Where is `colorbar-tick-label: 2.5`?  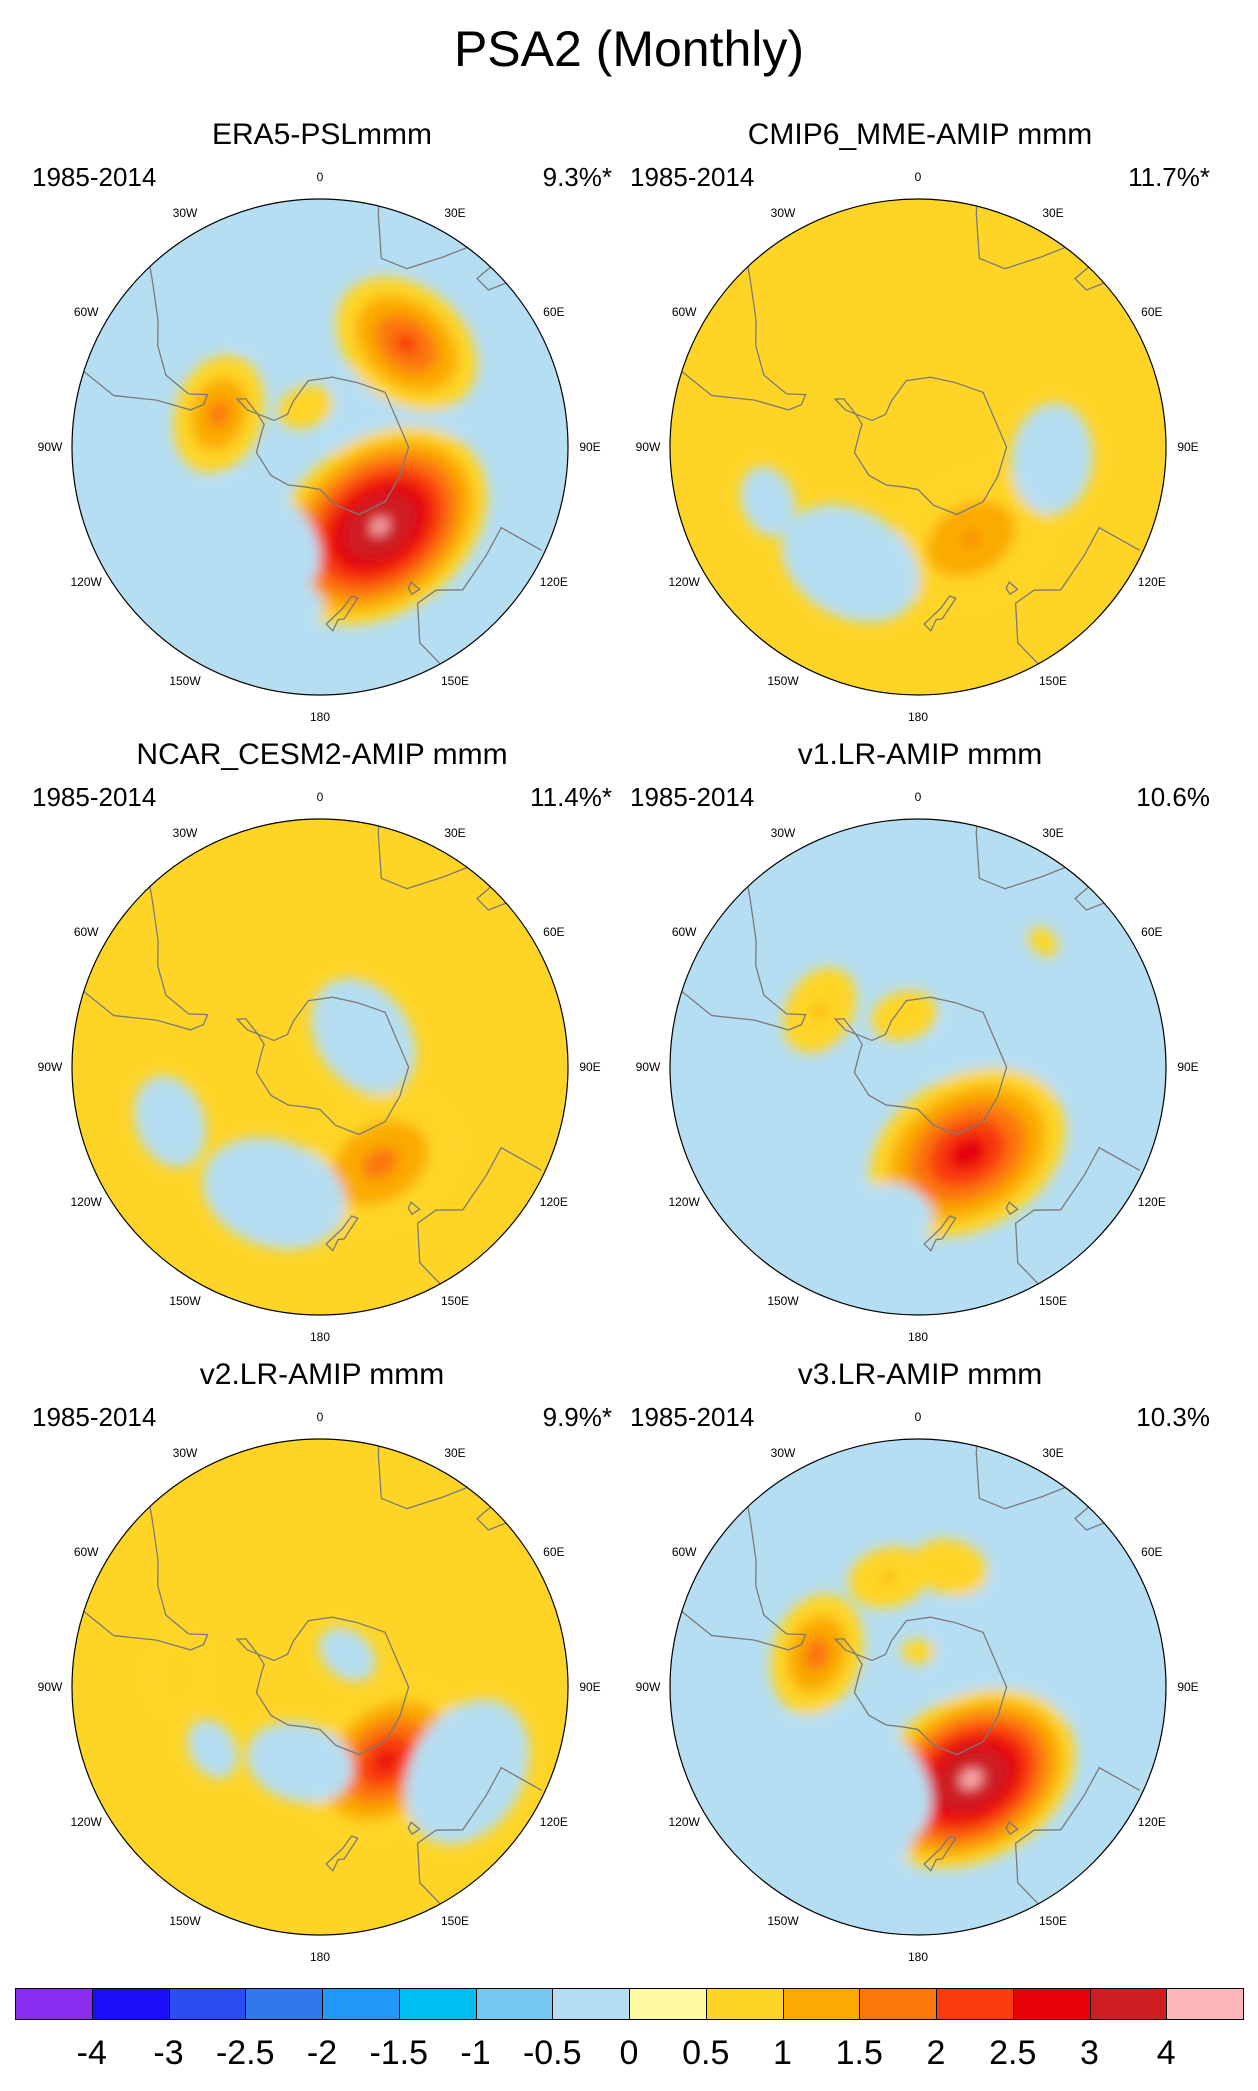 colorbar-tick-label: 2.5 is located at coordinates (1013, 2053).